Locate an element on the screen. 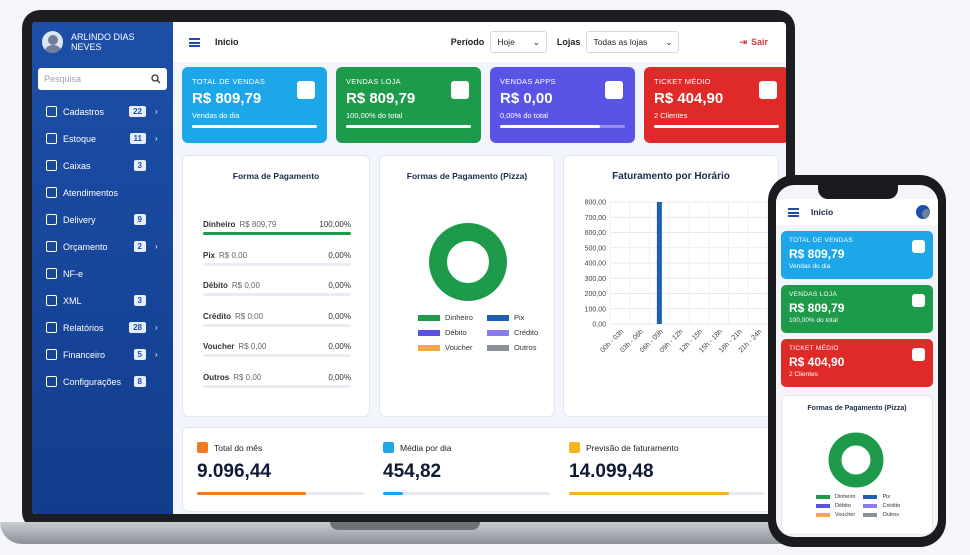 This screenshot has height=555, width=970. card-subtitle: Vendas do dia is located at coordinates (216, 115).